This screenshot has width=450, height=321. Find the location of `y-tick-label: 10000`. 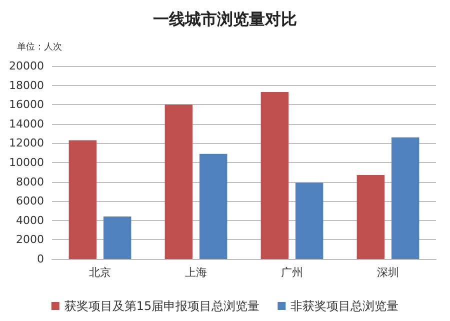

y-tick-label: 10000 is located at coordinates (26, 162).